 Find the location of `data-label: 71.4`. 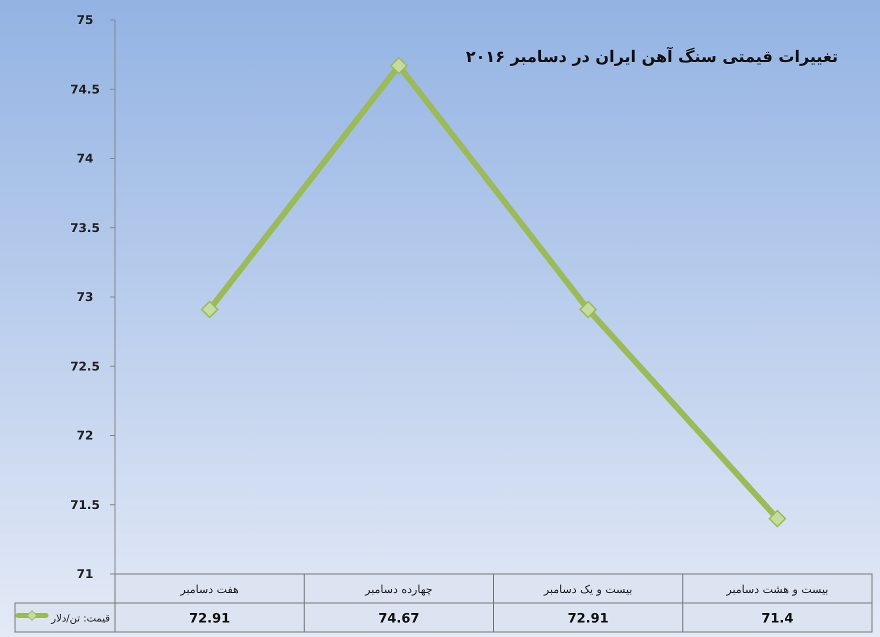

data-label: 71.4 is located at coordinates (777, 619).